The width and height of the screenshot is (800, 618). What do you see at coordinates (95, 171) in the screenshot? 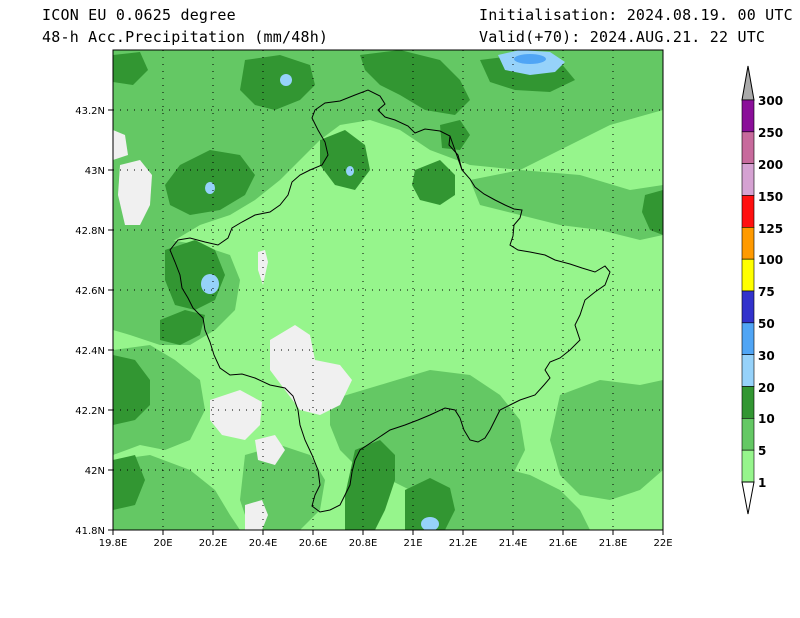
I see `lat-label: 43N` at bounding box center [95, 171].